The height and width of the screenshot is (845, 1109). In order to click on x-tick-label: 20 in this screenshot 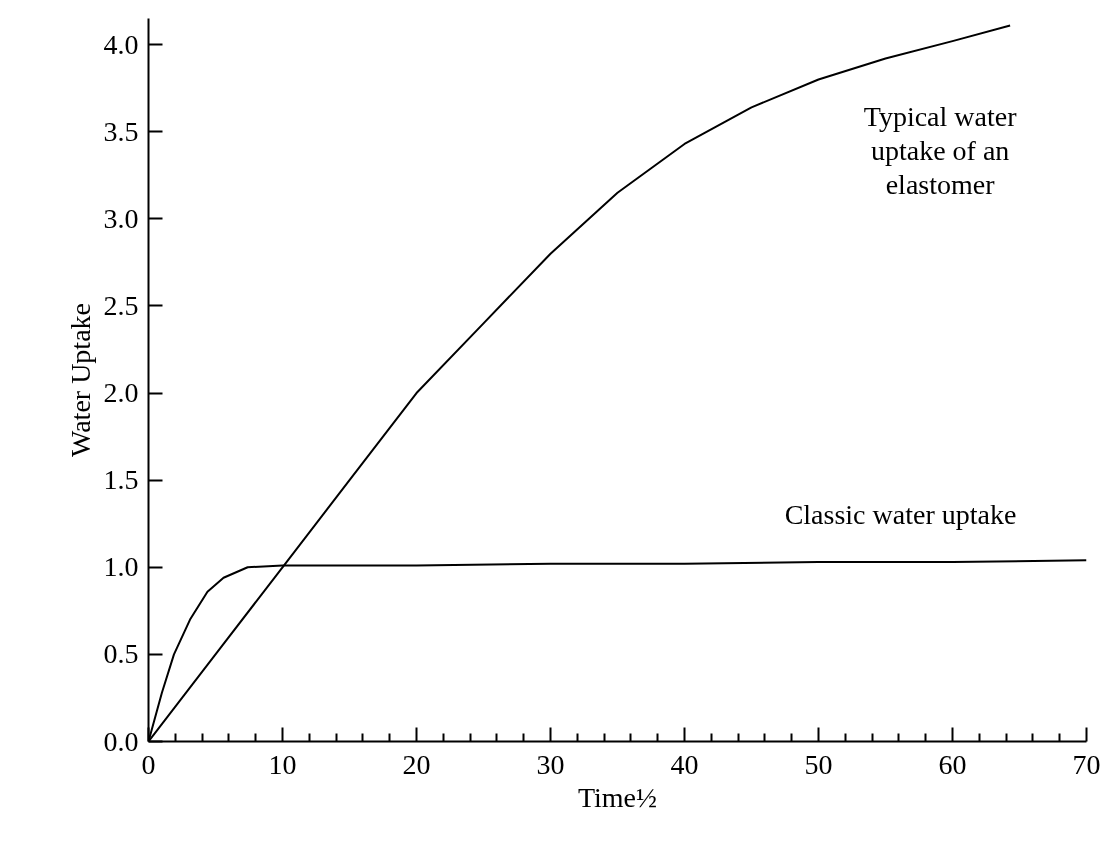, I will do `click(416, 764)`.